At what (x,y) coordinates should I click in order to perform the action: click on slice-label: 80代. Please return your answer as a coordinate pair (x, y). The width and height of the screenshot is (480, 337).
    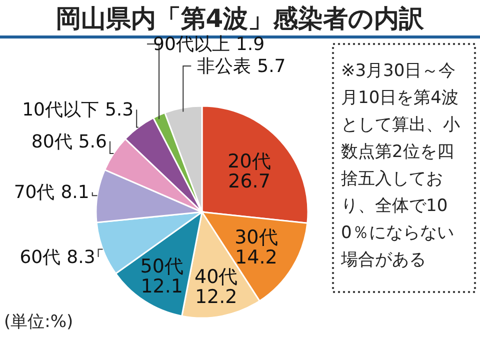
    Looking at the image, I should click on (51, 141).